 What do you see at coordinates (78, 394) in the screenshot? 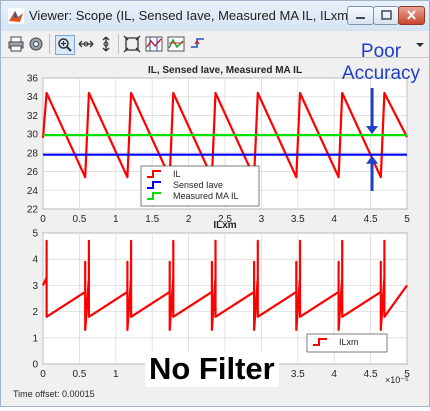
I see `time-offset-value: 0.00015` at bounding box center [78, 394].